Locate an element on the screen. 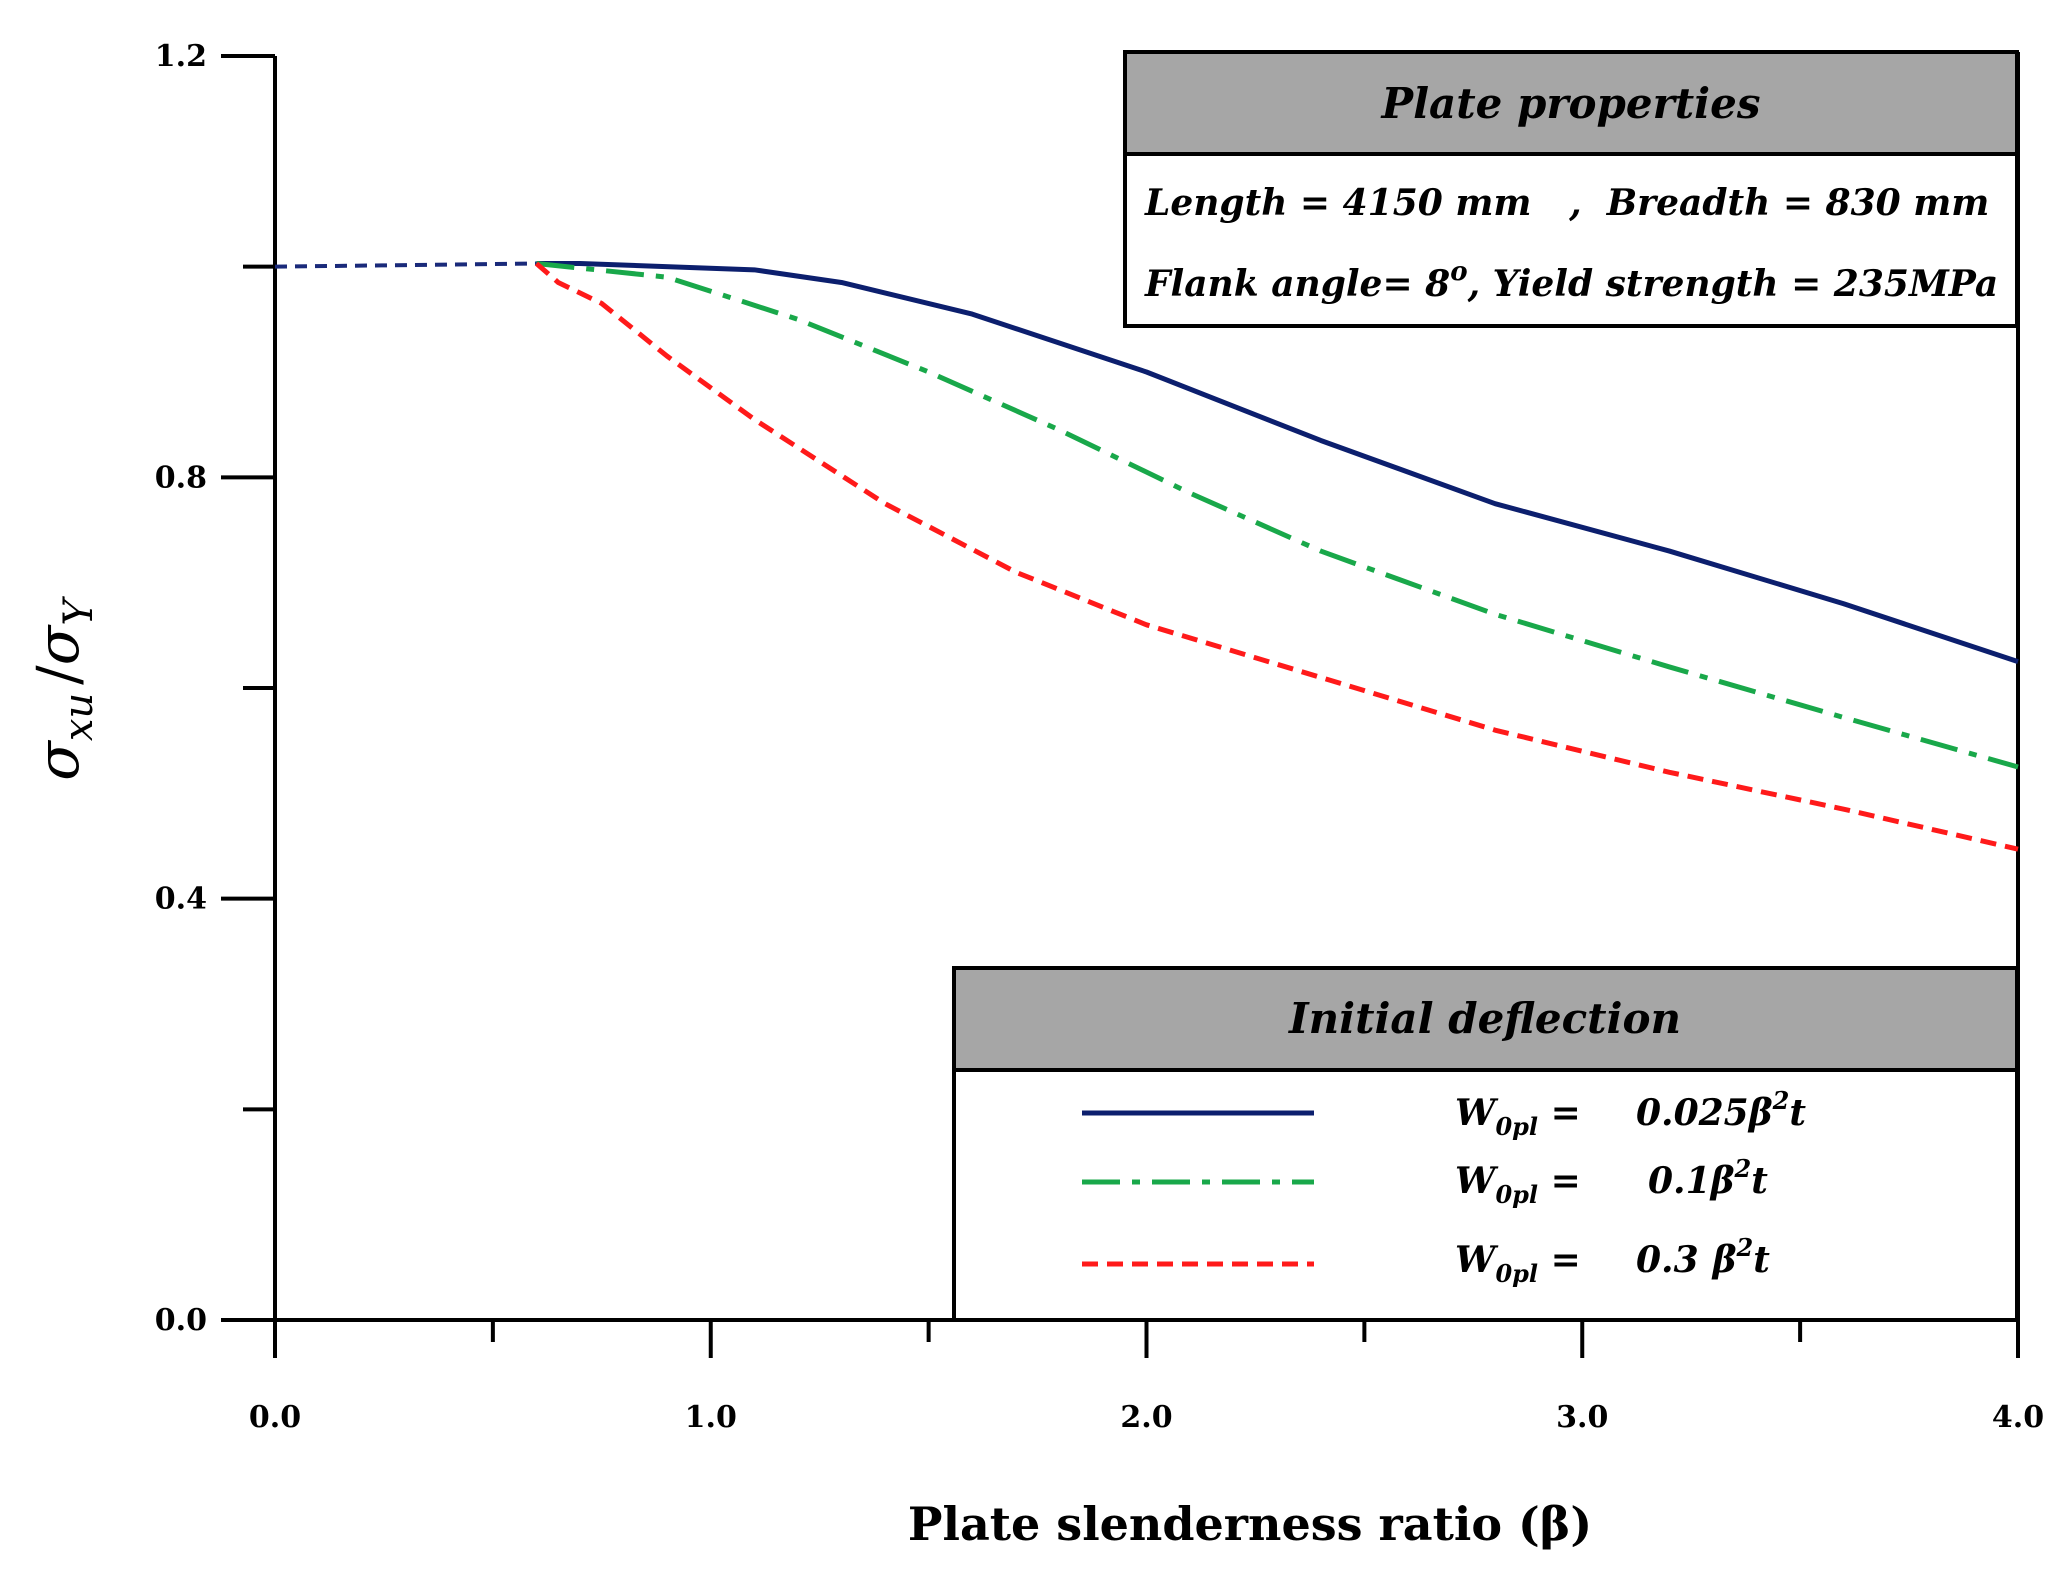  properties-box-header-bg is located at coordinates (1571, 103).